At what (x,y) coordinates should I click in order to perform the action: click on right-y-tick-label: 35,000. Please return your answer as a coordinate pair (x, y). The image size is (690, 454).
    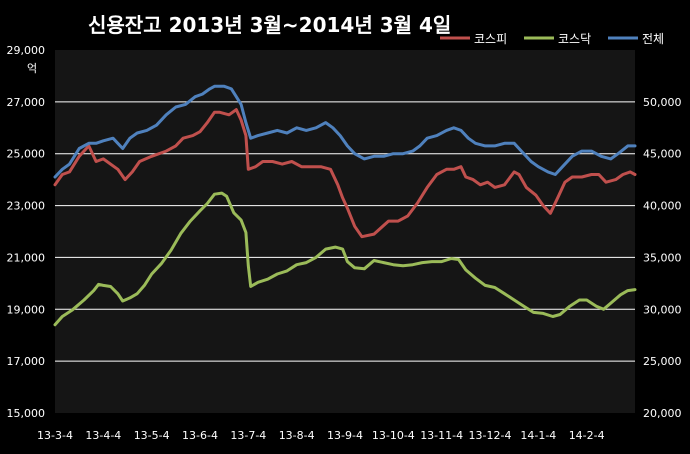
    Looking at the image, I should click on (662, 257).